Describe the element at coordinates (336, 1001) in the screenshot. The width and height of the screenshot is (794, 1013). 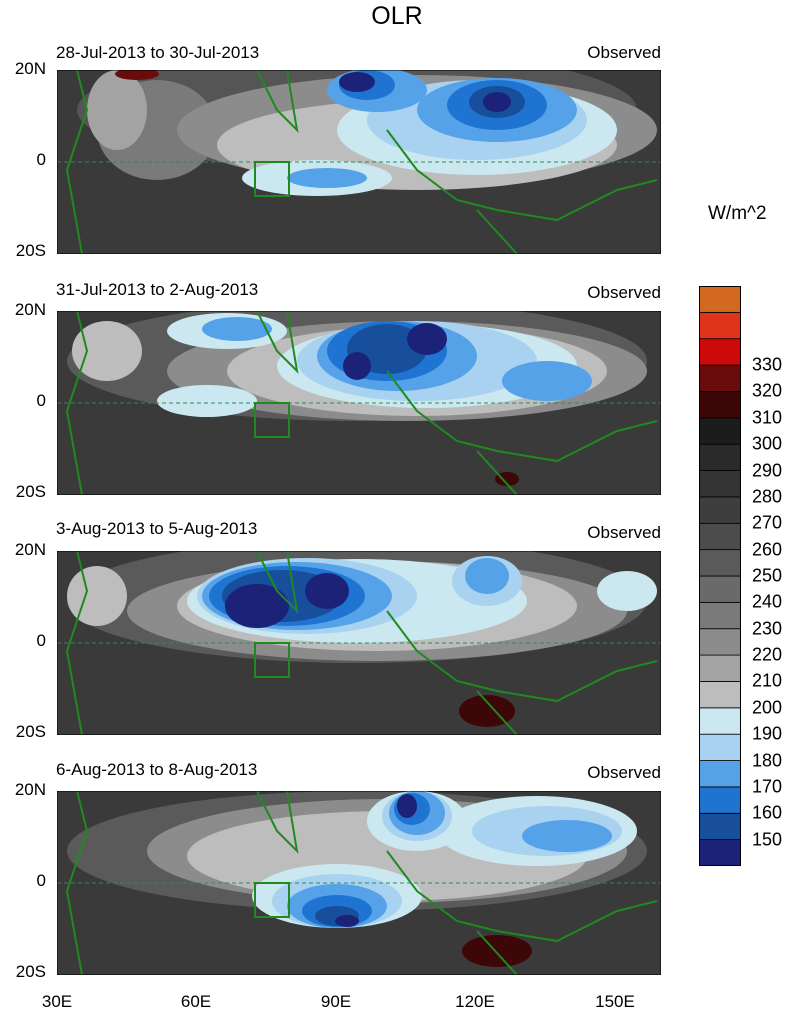
I see `lon-label-90e: 90E` at that location.